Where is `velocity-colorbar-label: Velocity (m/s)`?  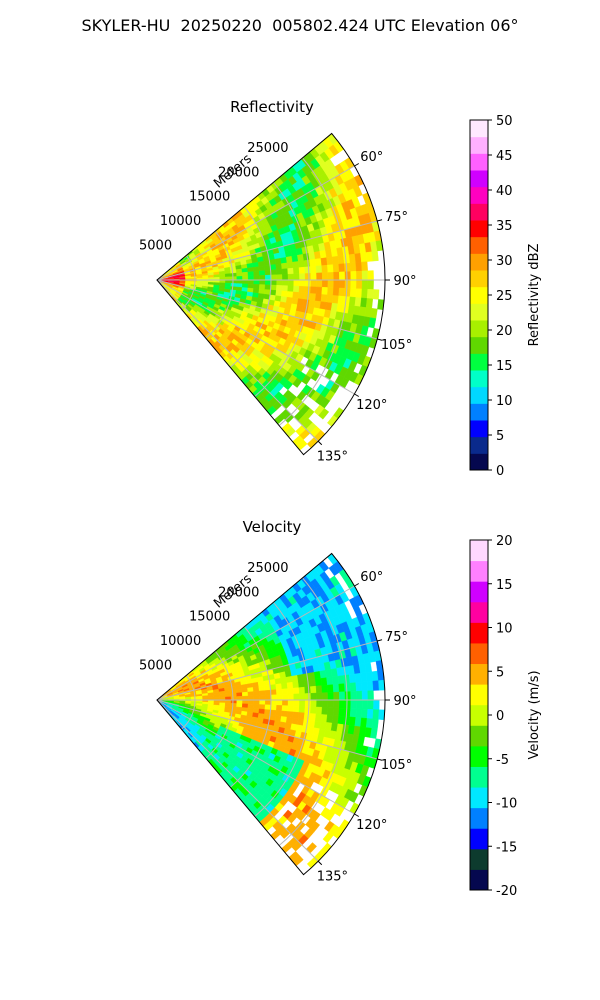
velocity-colorbar-label: Velocity (m/s) is located at coordinates (534, 714).